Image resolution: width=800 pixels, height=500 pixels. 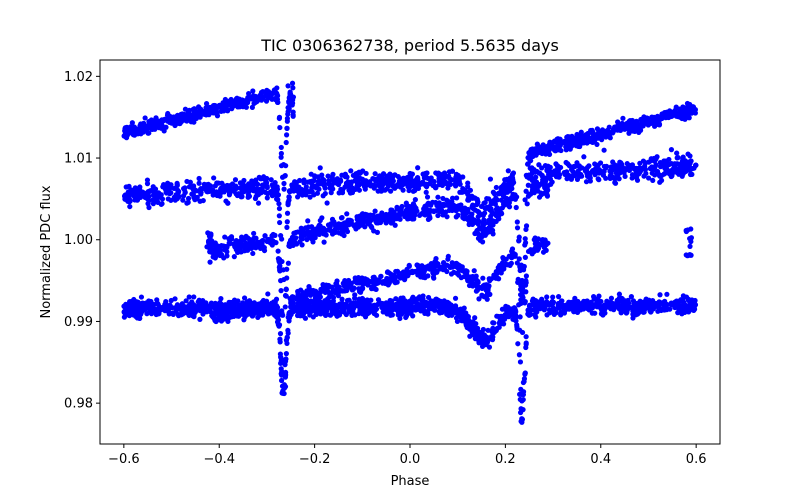 I want to click on x-tick-label: 0.6, so click(x=696, y=459).